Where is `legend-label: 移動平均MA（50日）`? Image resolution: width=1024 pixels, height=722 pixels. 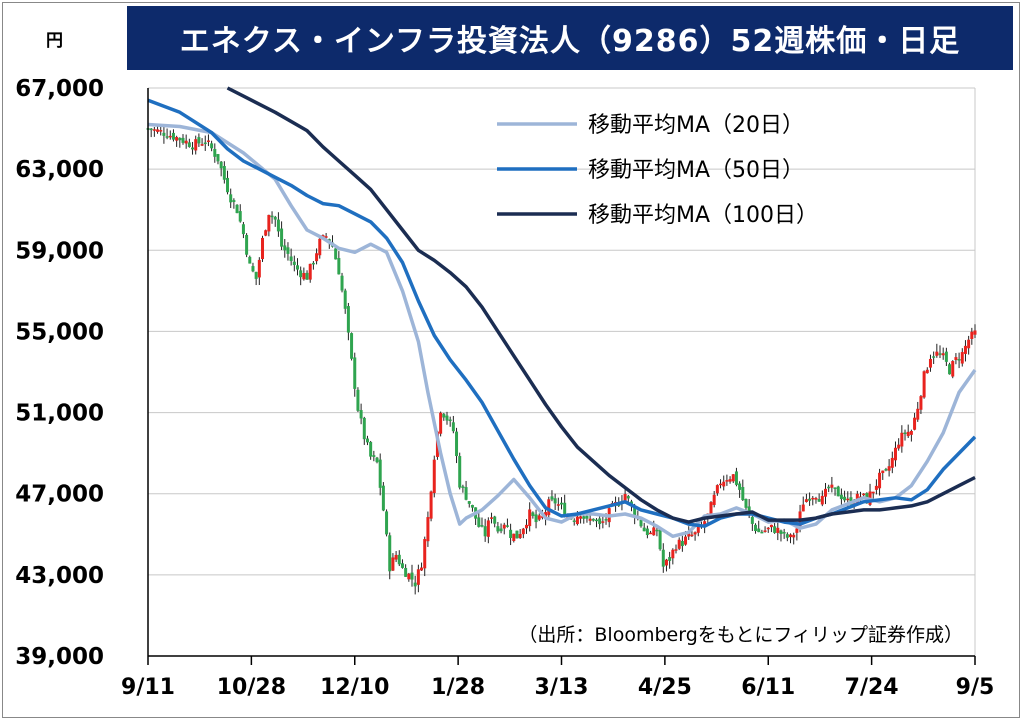
legend-label: 移動平均MA（50日） is located at coordinates (696, 170).